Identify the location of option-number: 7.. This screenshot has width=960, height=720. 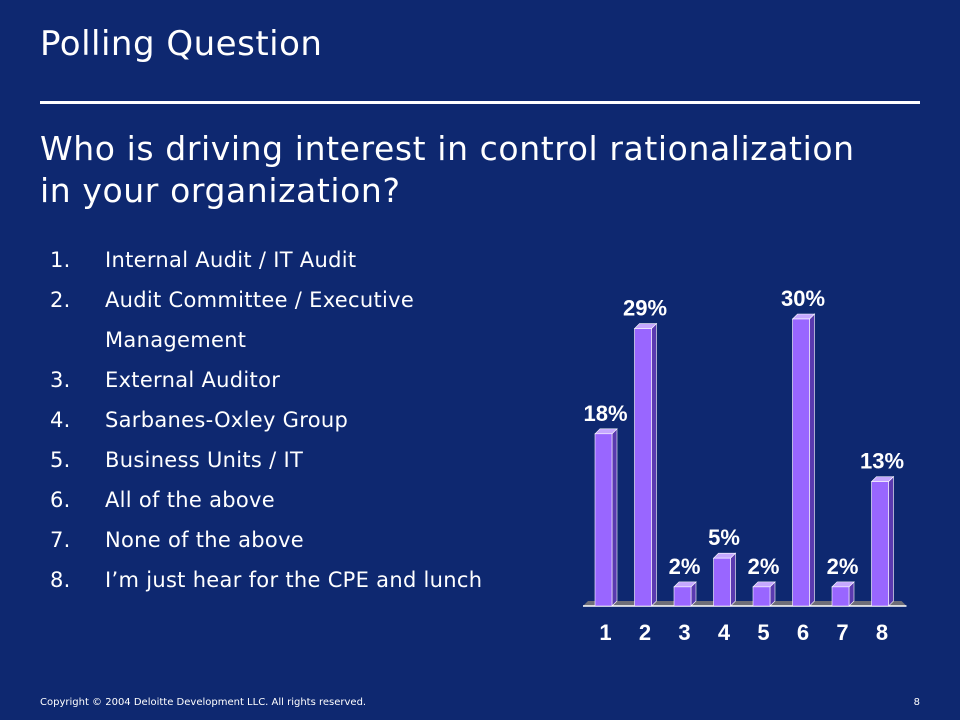
(60, 540).